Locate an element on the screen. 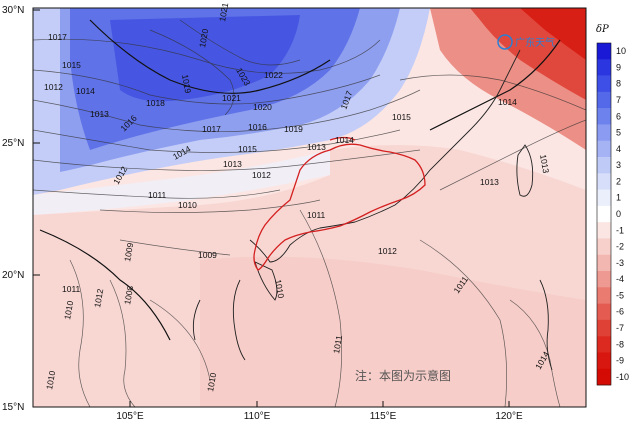 This screenshot has width=634, height=422. colorbar-tick-label: -8 is located at coordinates (620, 344).